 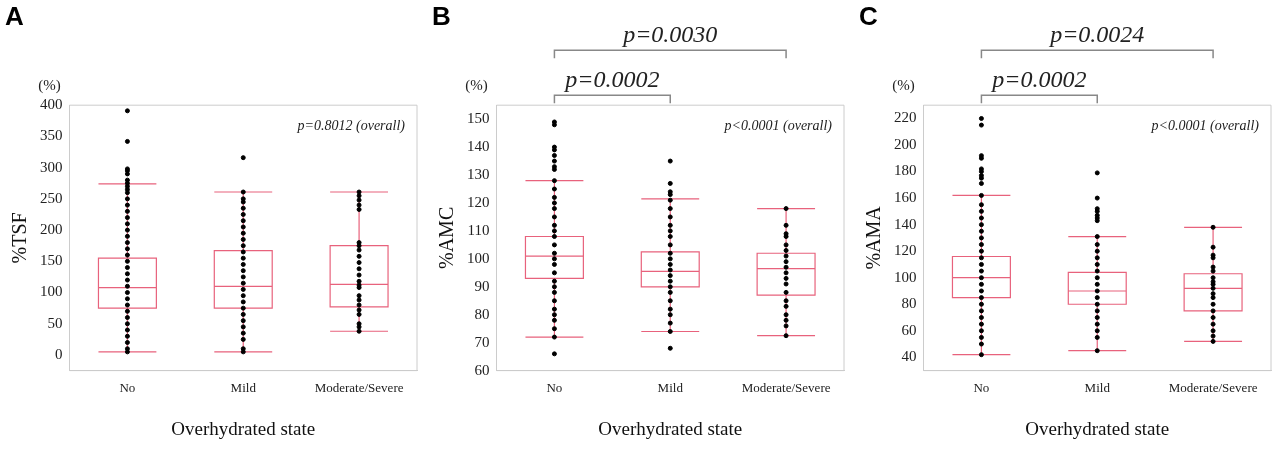 What do you see at coordinates (14, 15) in the screenshot?
I see `chart-title: A` at bounding box center [14, 15].